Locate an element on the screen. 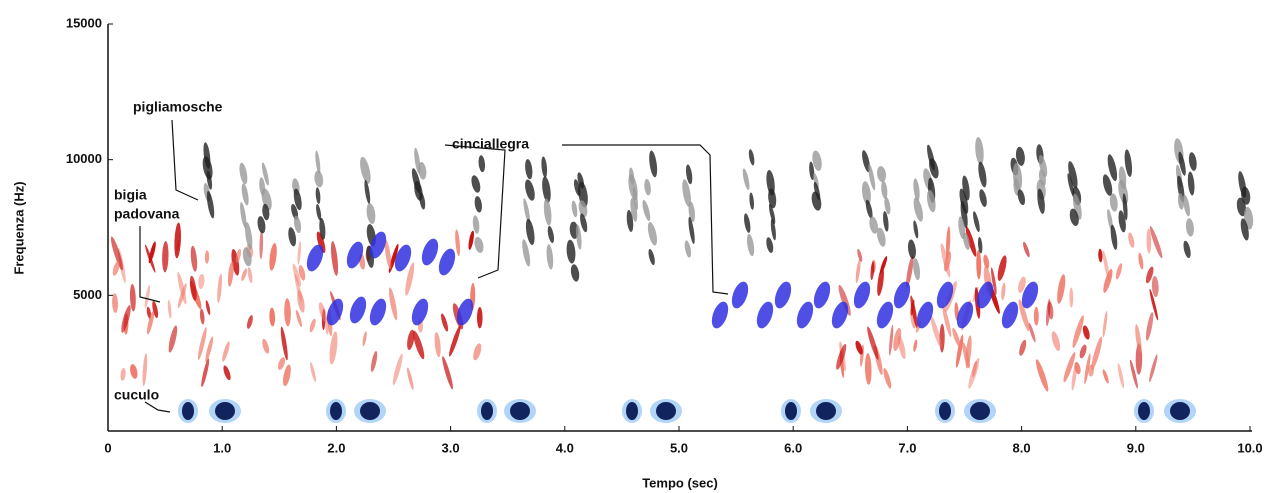 Image resolution: width=1265 pixels, height=493 pixels. x-tick-label: 3.0 is located at coordinates (451, 447).